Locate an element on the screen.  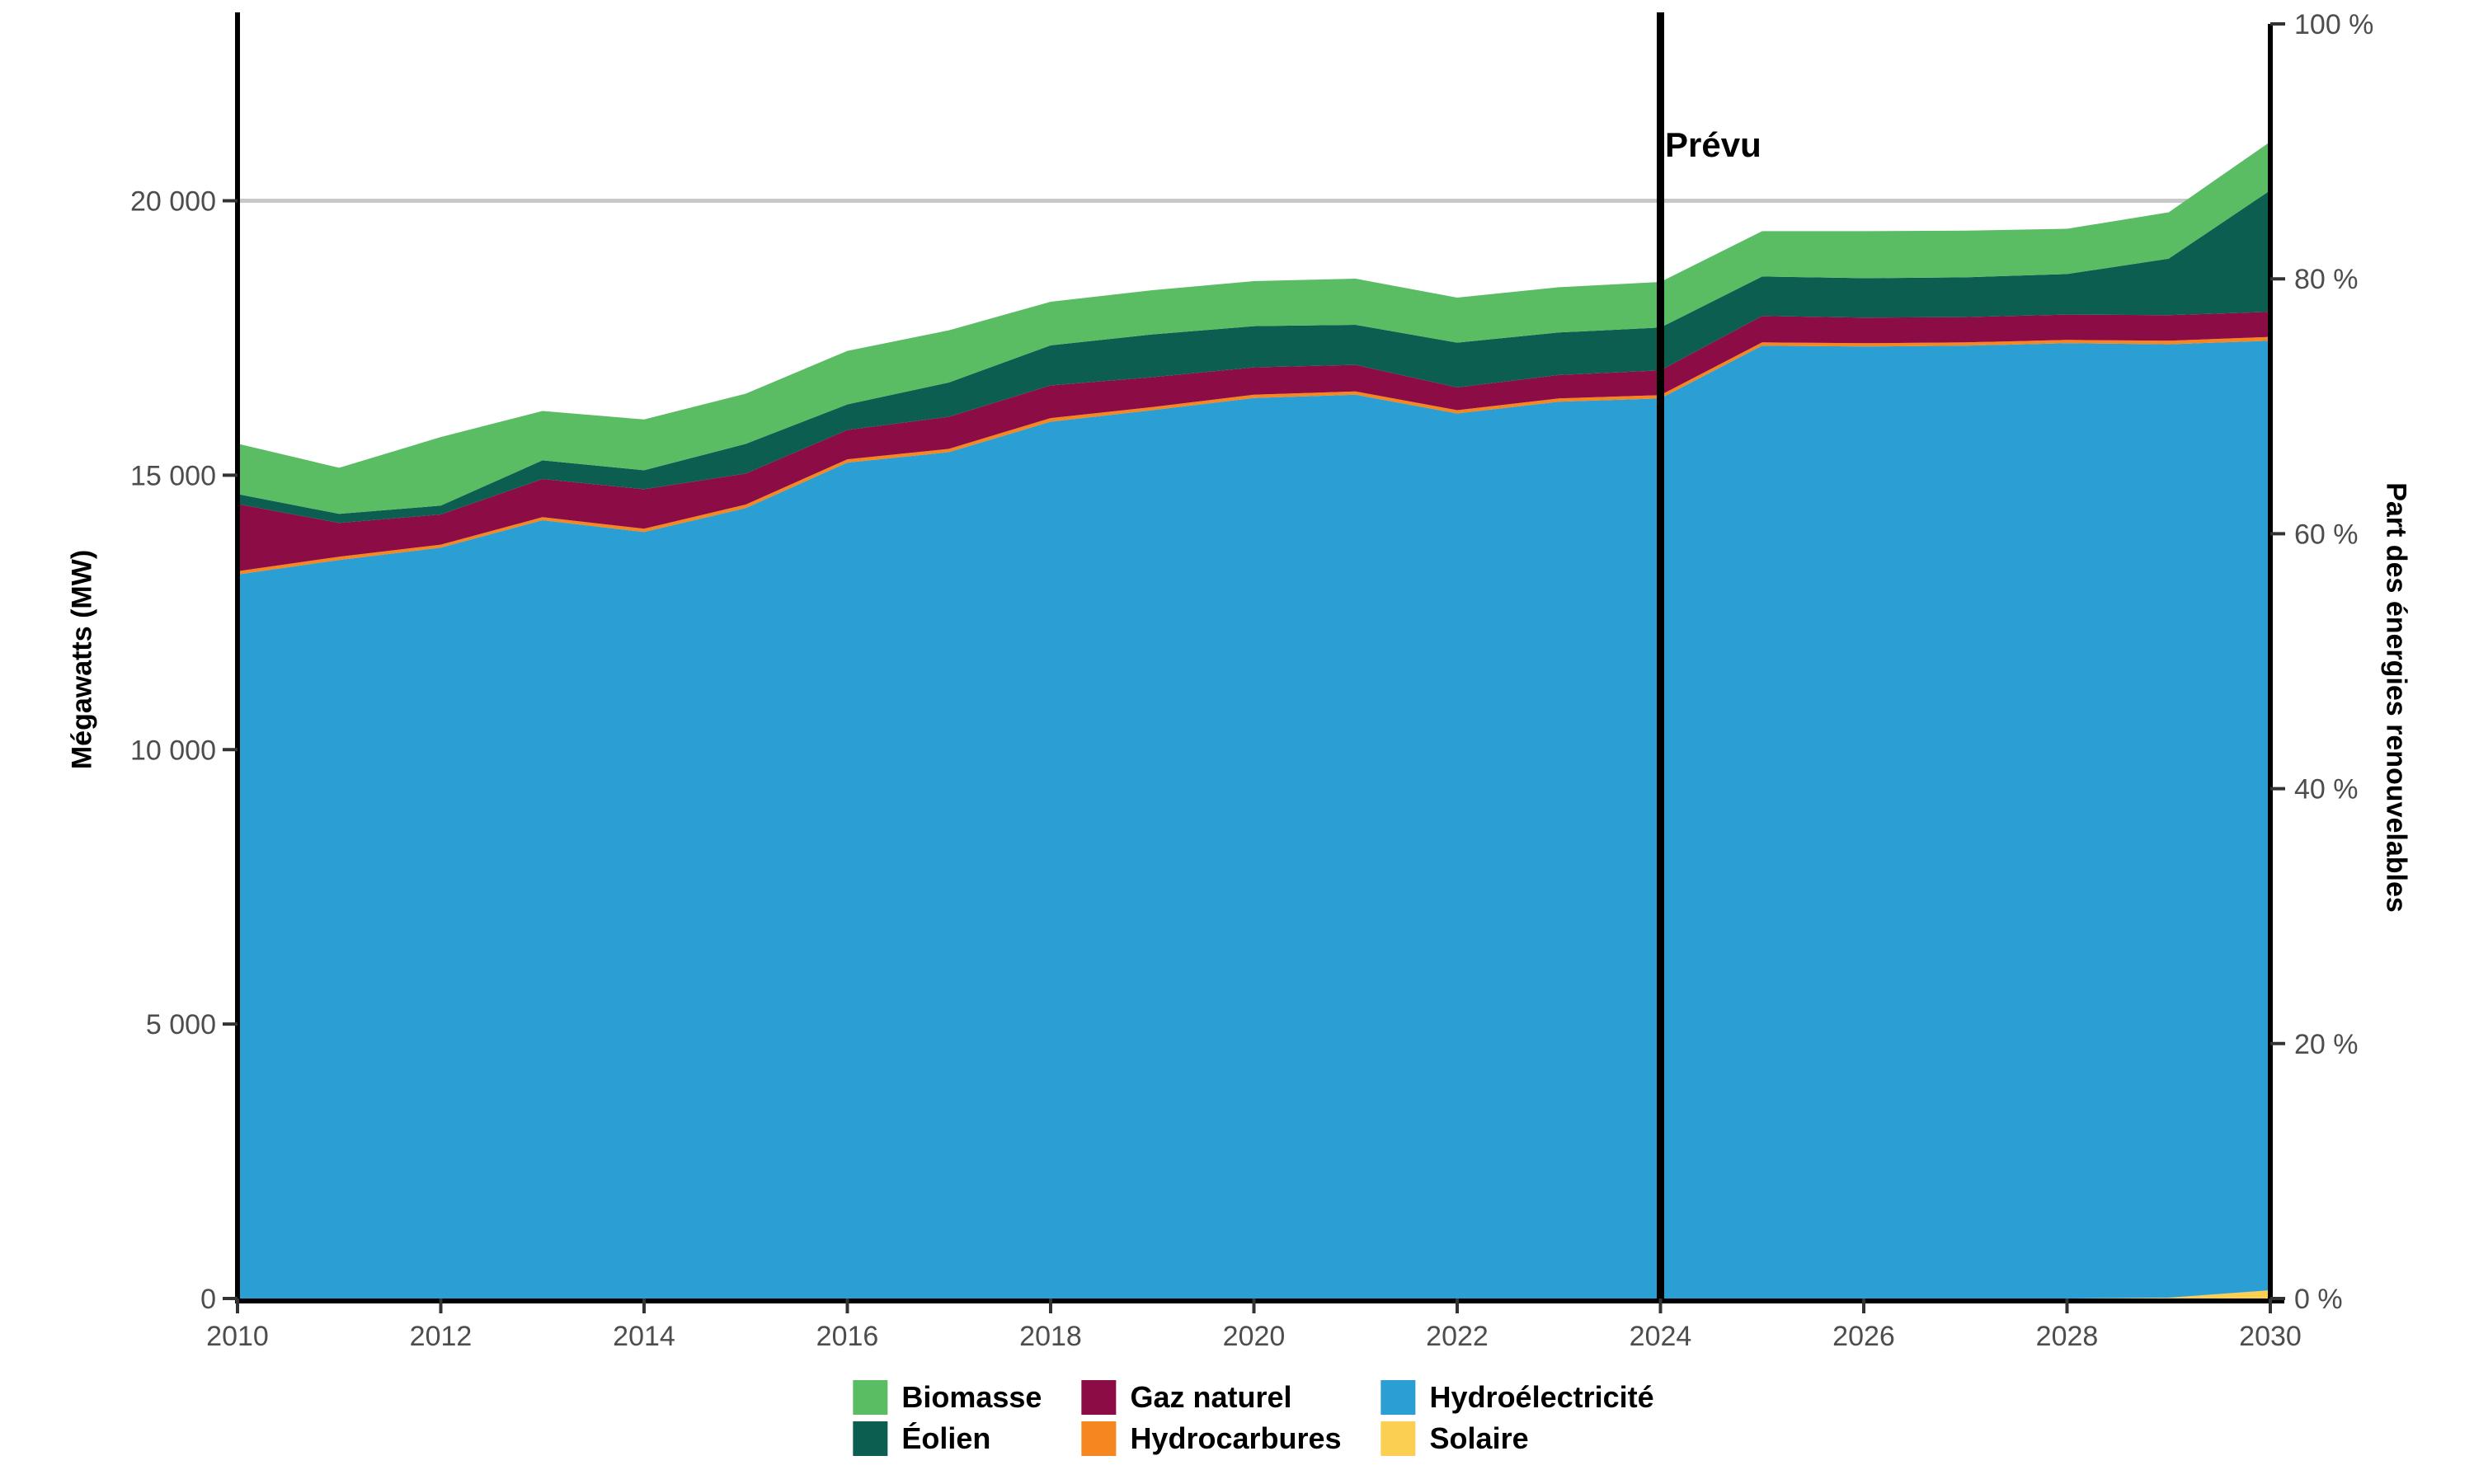
legend-swatch-hydrocarbures is located at coordinates (1099, 1438).